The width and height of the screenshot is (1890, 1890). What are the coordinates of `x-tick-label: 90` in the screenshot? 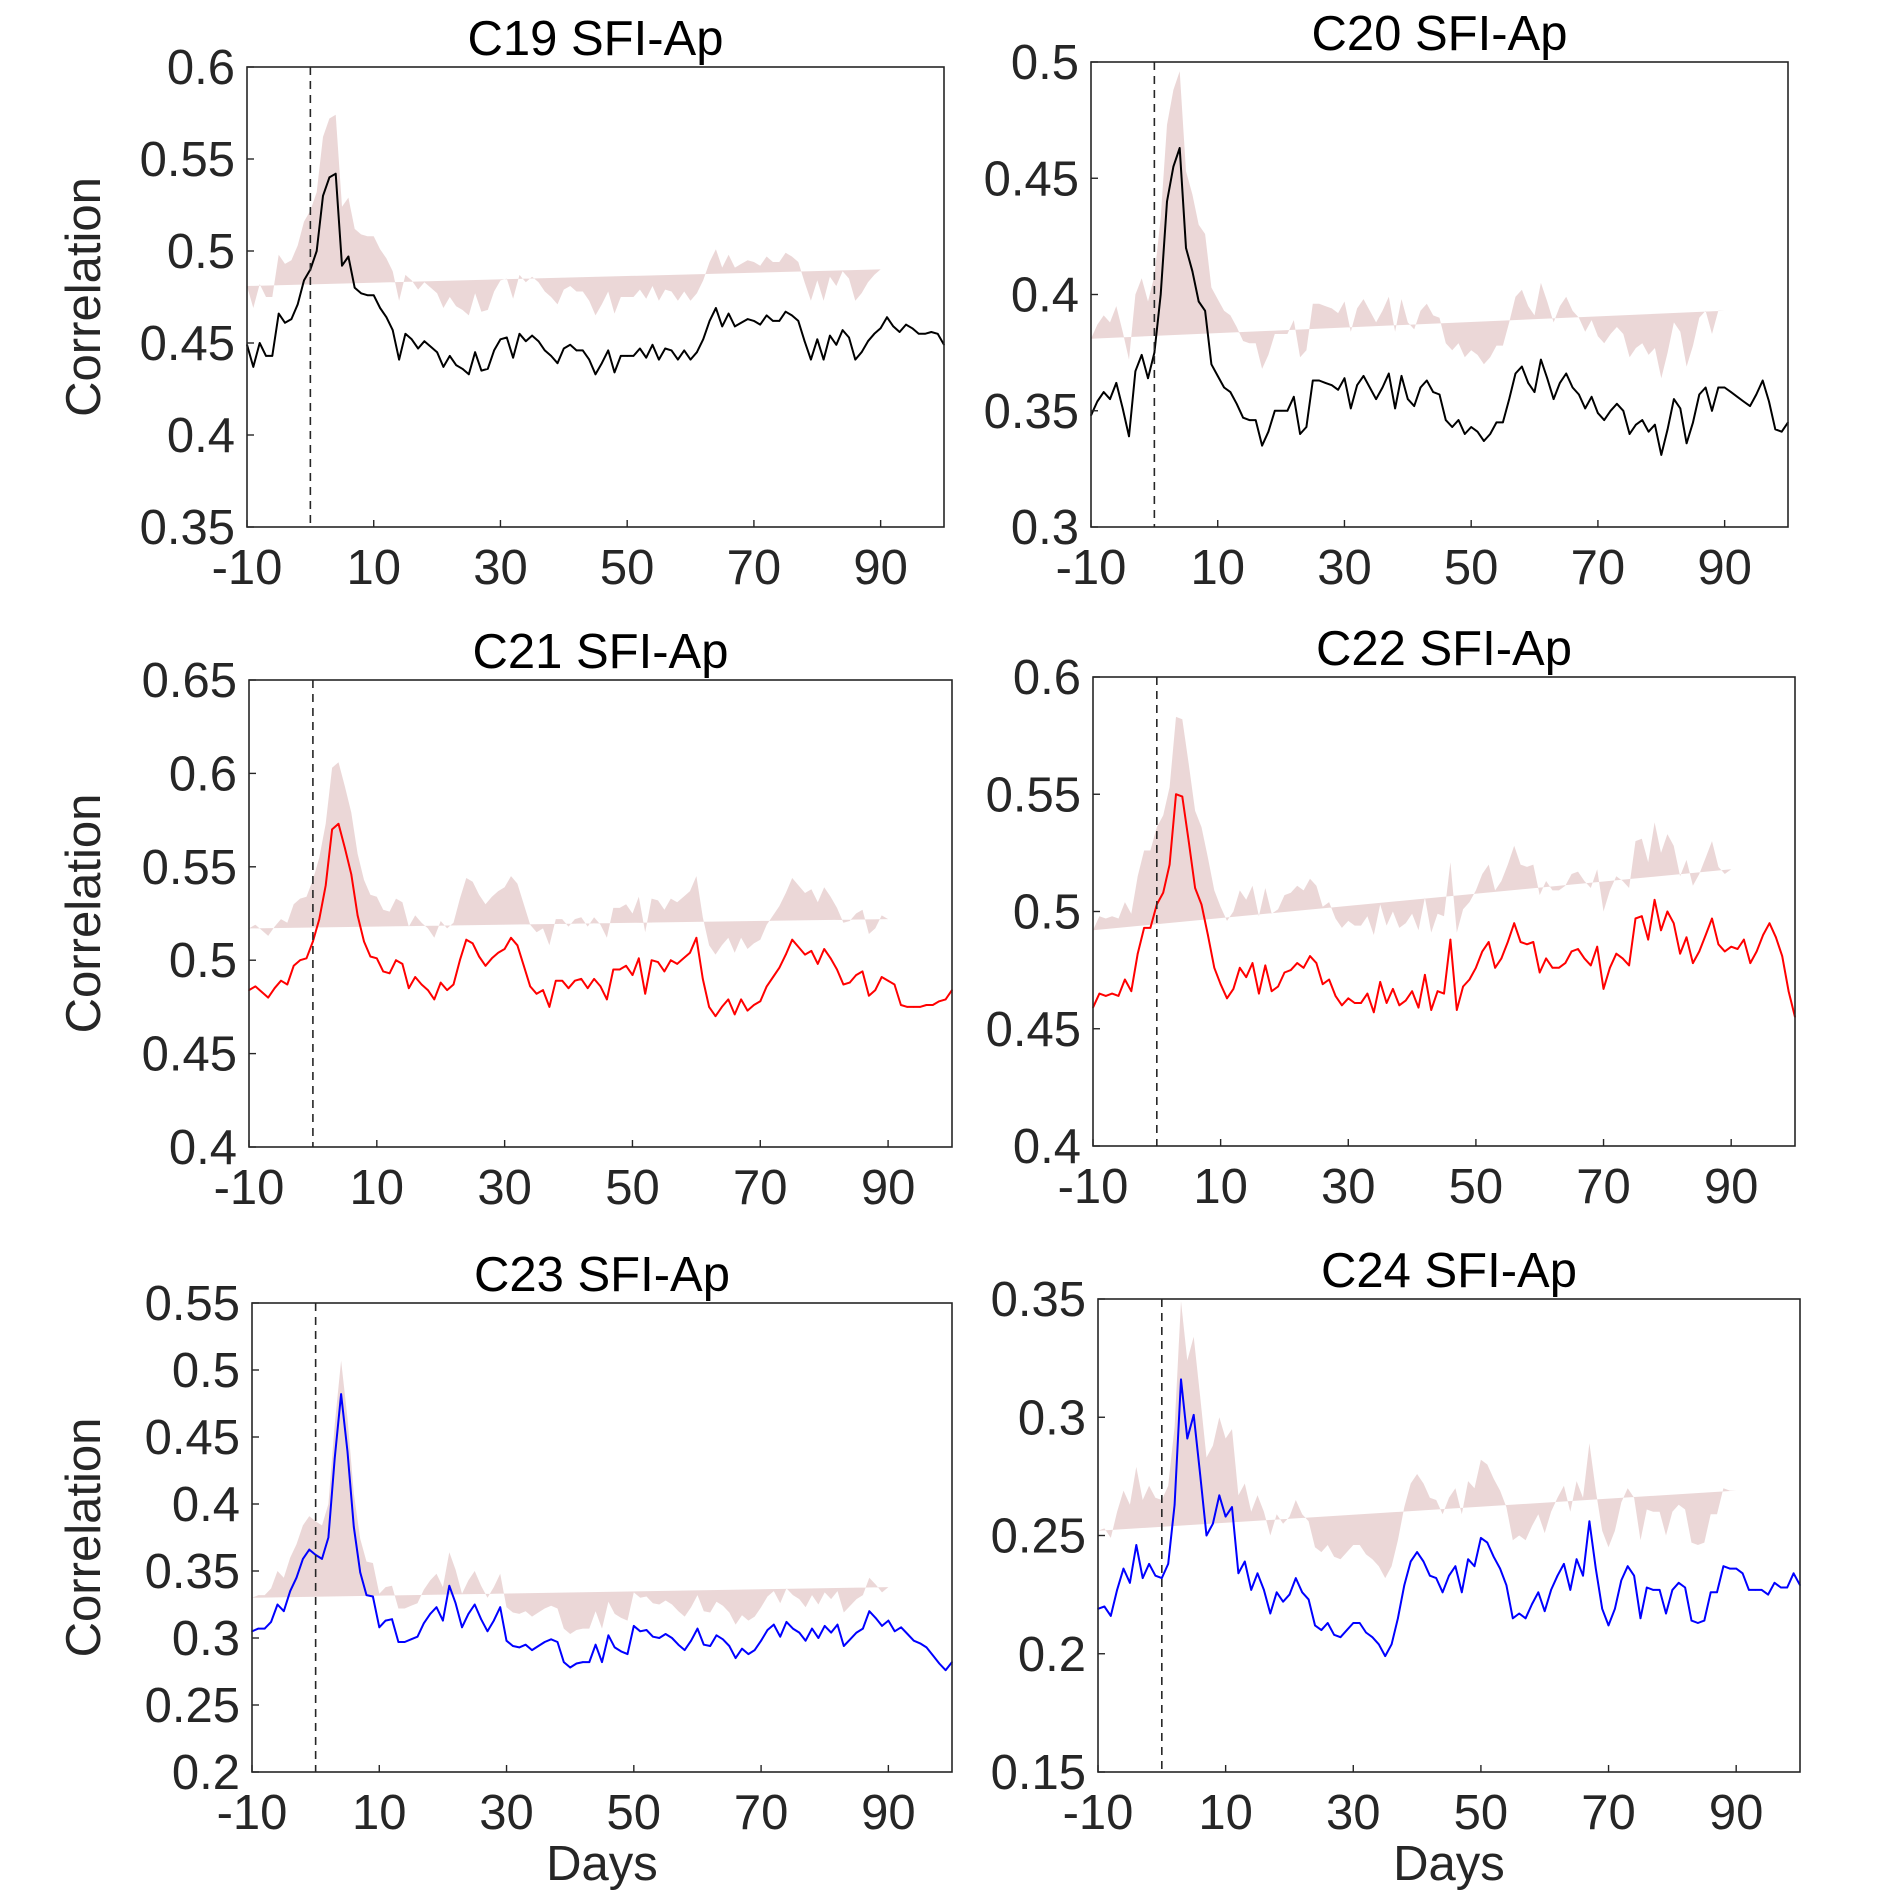 It's located at (1736, 1813).